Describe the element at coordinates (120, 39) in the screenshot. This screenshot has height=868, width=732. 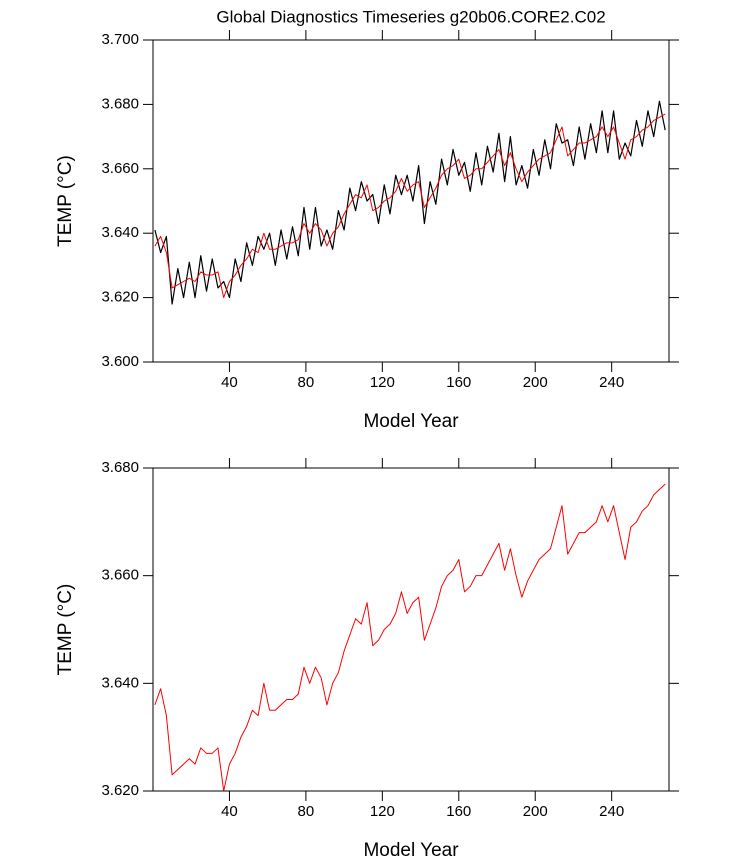
I see `y-tick-label: 3.700` at that location.